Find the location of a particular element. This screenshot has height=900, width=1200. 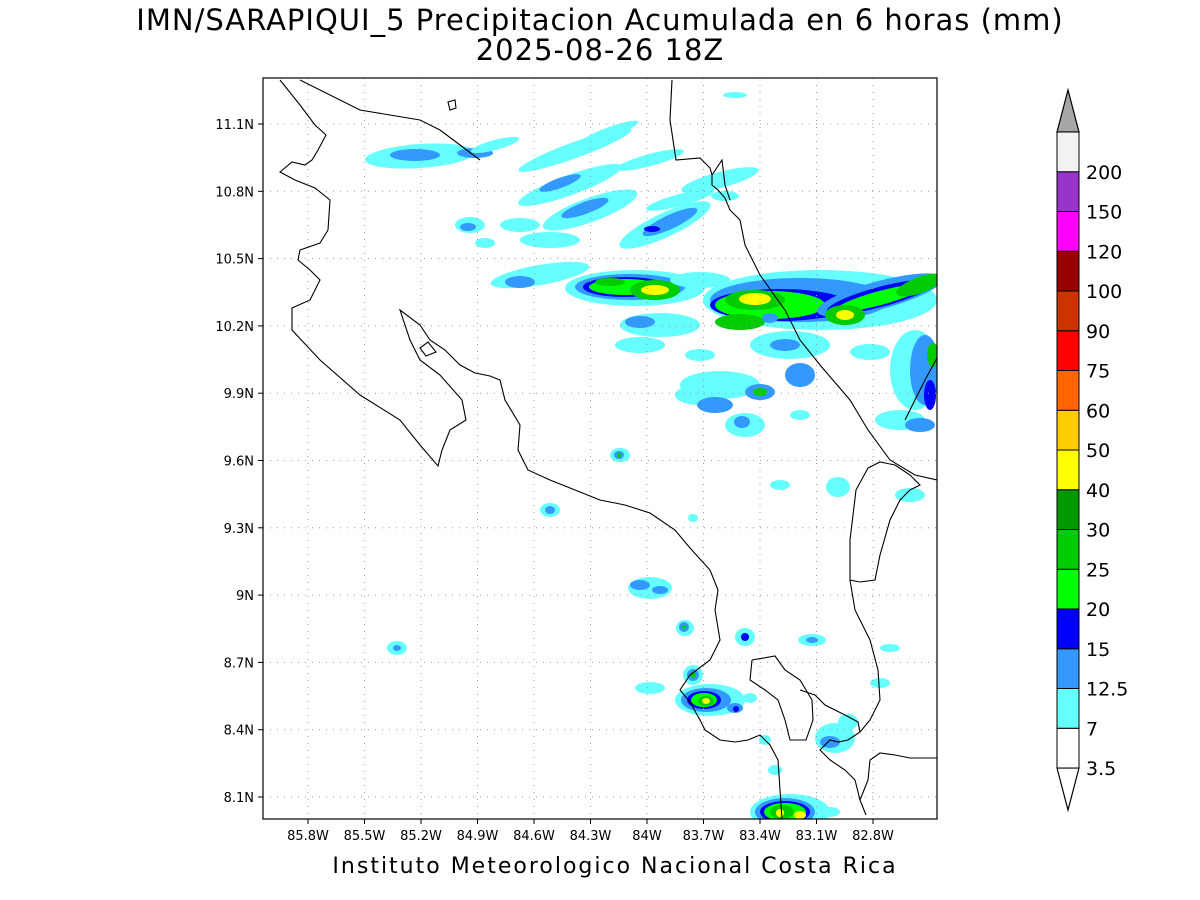

colorbar-label: 90 is located at coordinates (1098, 332).